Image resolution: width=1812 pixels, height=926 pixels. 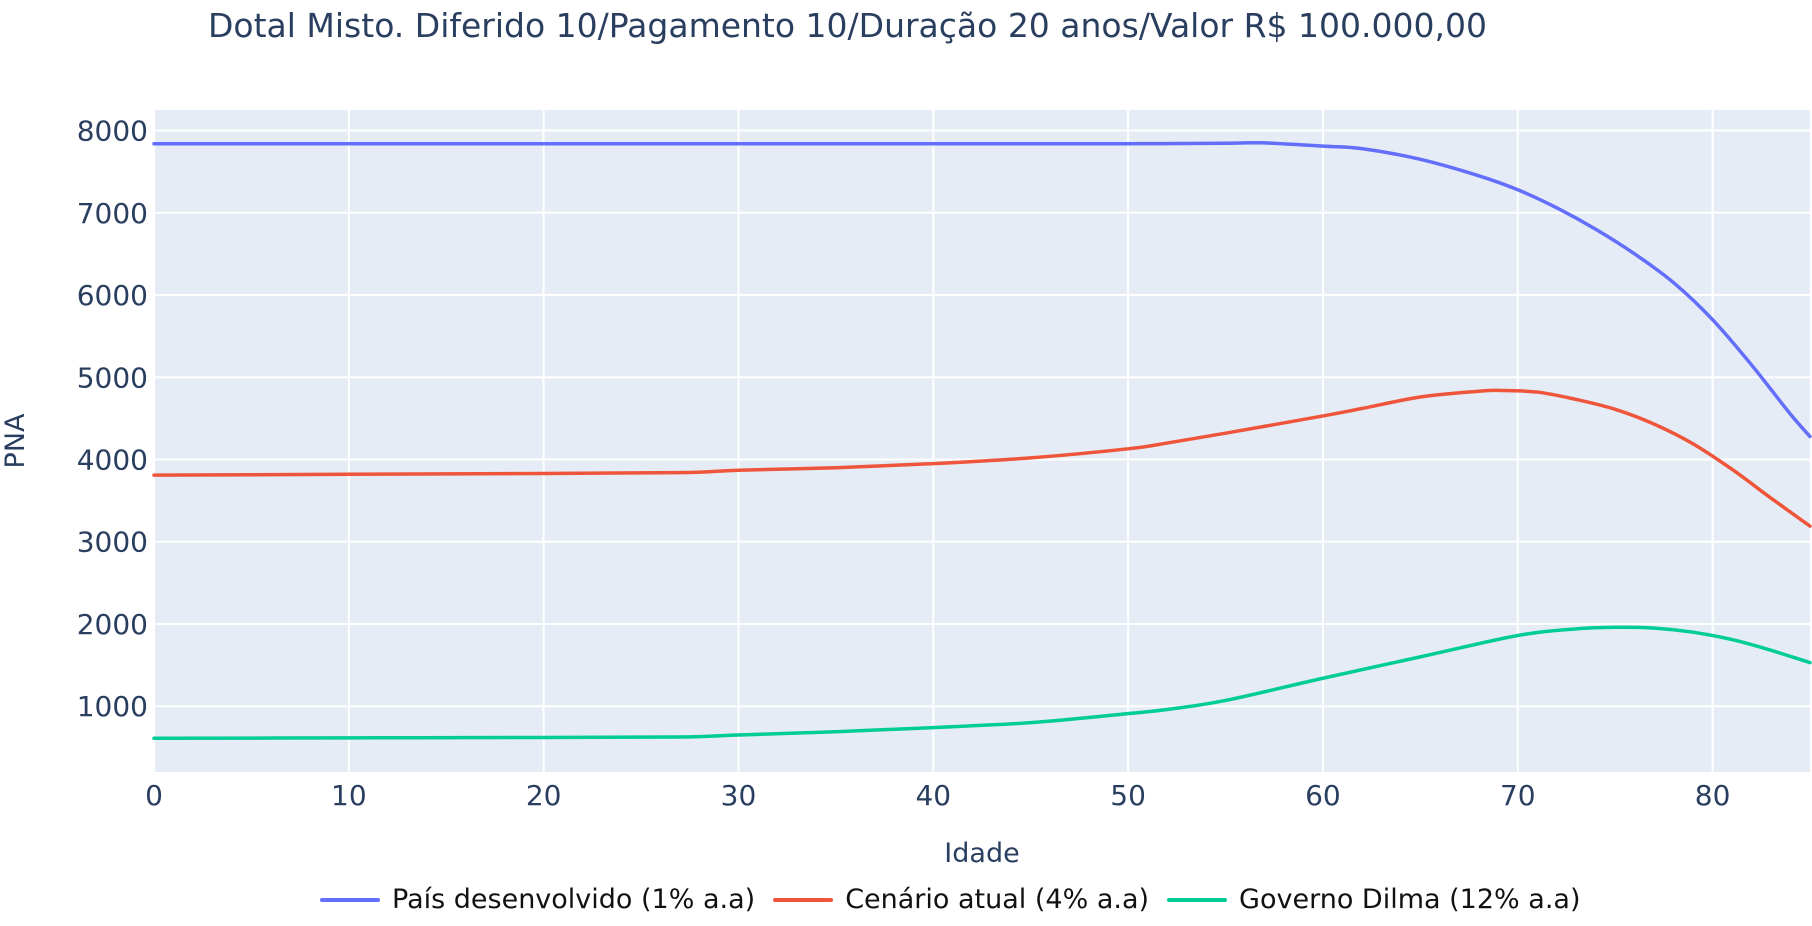 What do you see at coordinates (1713, 795) in the screenshot?
I see `x-tick-label: 80` at bounding box center [1713, 795].